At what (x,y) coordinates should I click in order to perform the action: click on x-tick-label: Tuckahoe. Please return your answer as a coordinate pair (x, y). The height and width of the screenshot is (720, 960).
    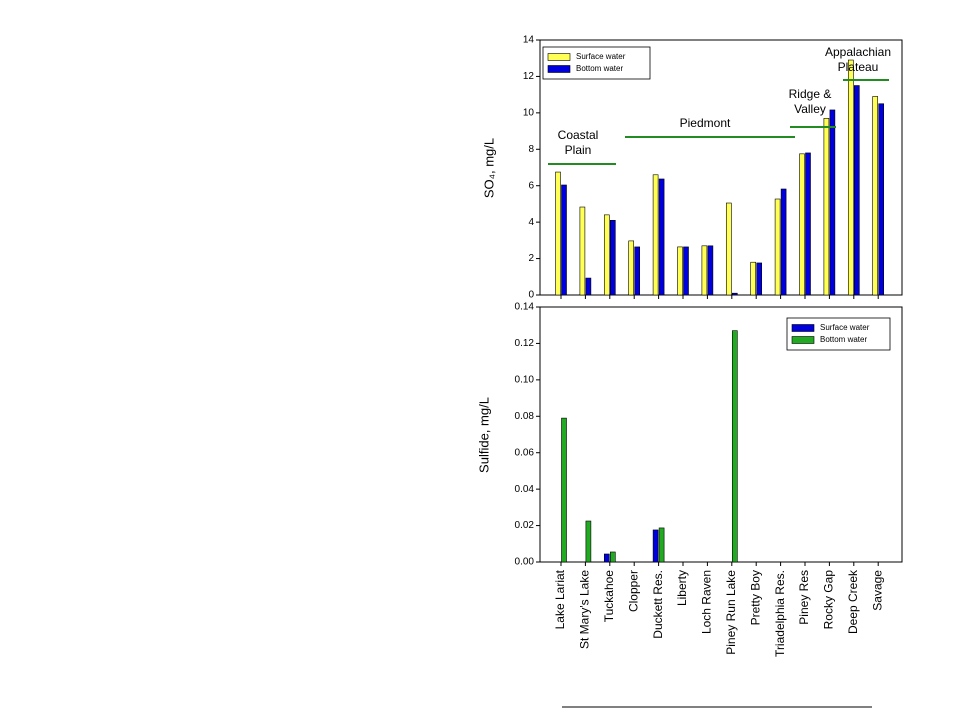
    Looking at the image, I should click on (609, 596).